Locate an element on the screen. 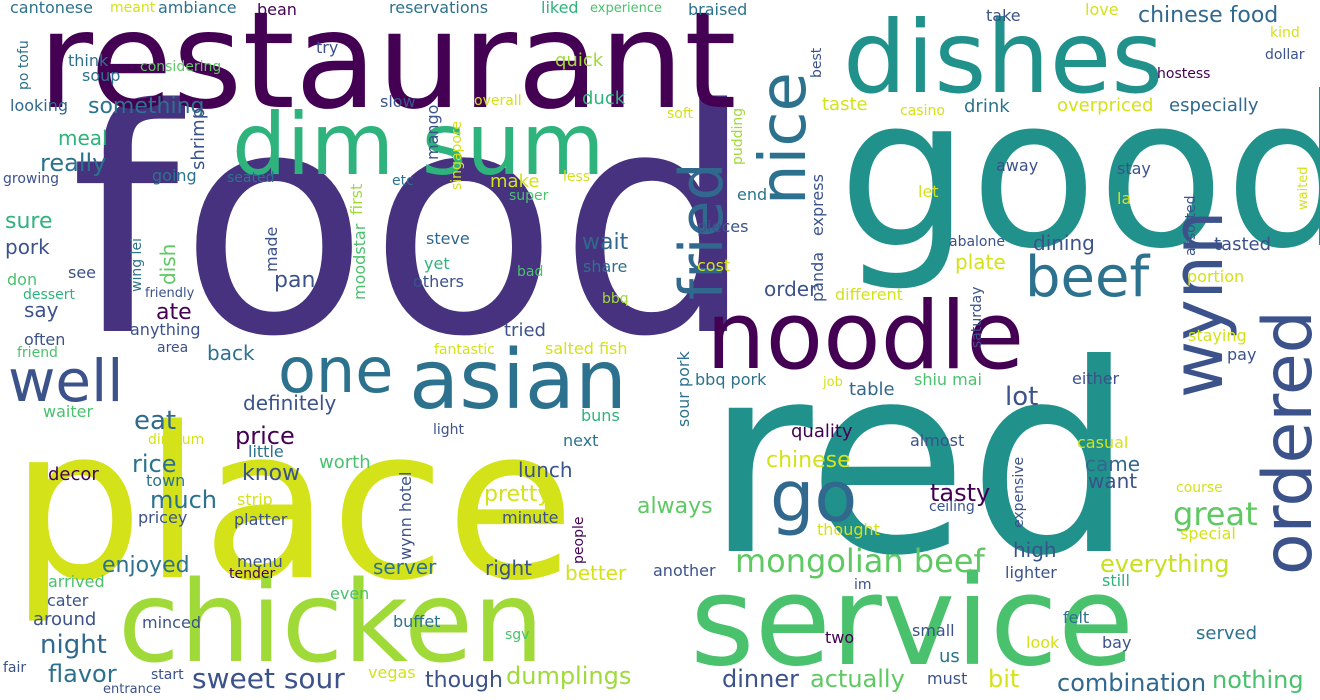 This screenshot has width=1320, height=700. word-platter: platter is located at coordinates (261, 519).